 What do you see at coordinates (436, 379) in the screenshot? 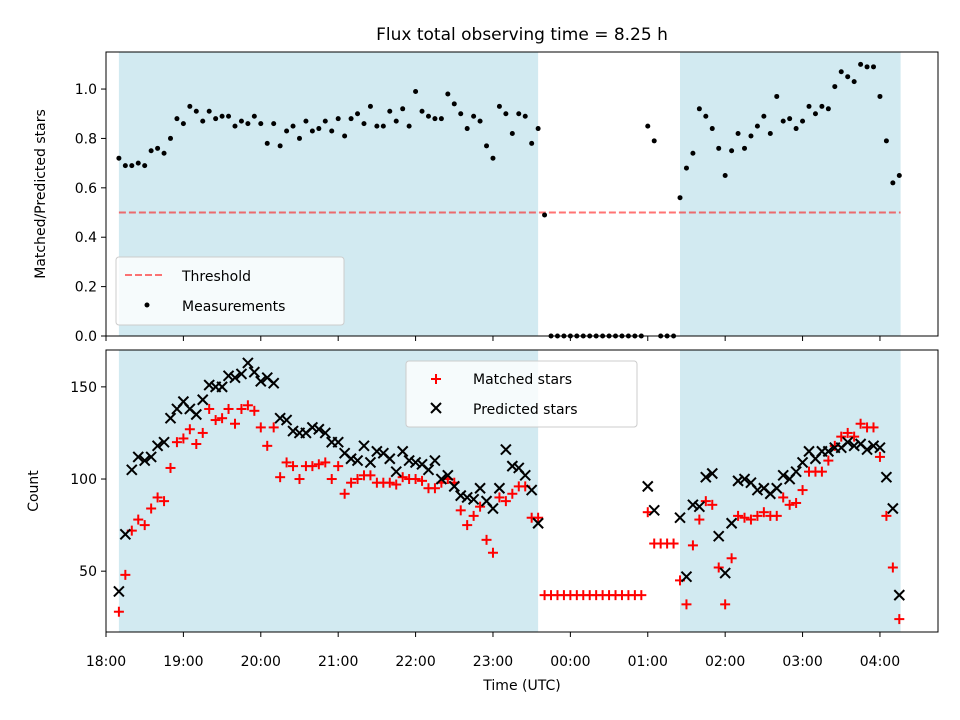
I see `legend-matched-swatch` at bounding box center [436, 379].